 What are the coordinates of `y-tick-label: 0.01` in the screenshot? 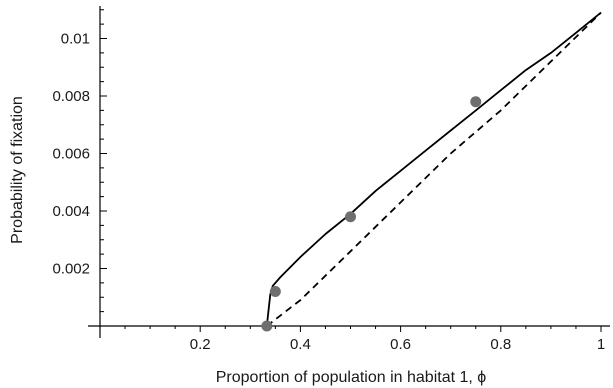 It's located at (75, 39).